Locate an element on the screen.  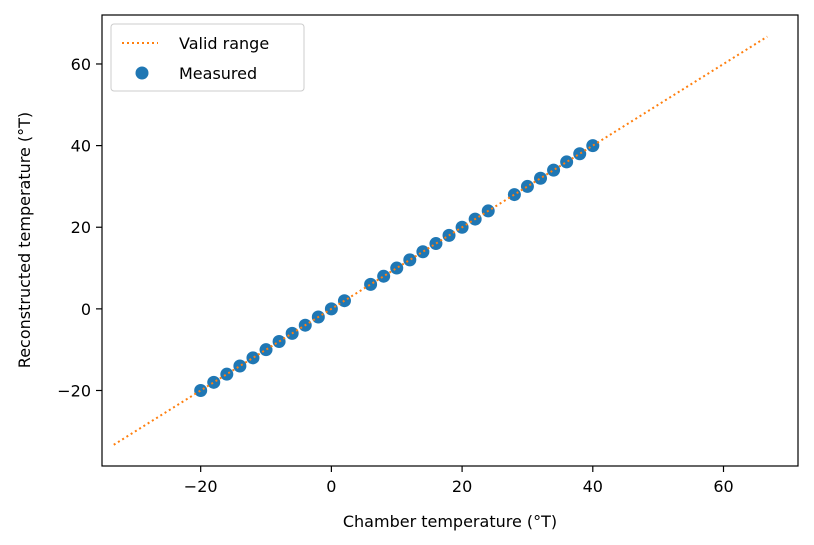
x-tick-label: 40 is located at coordinates (593, 486).